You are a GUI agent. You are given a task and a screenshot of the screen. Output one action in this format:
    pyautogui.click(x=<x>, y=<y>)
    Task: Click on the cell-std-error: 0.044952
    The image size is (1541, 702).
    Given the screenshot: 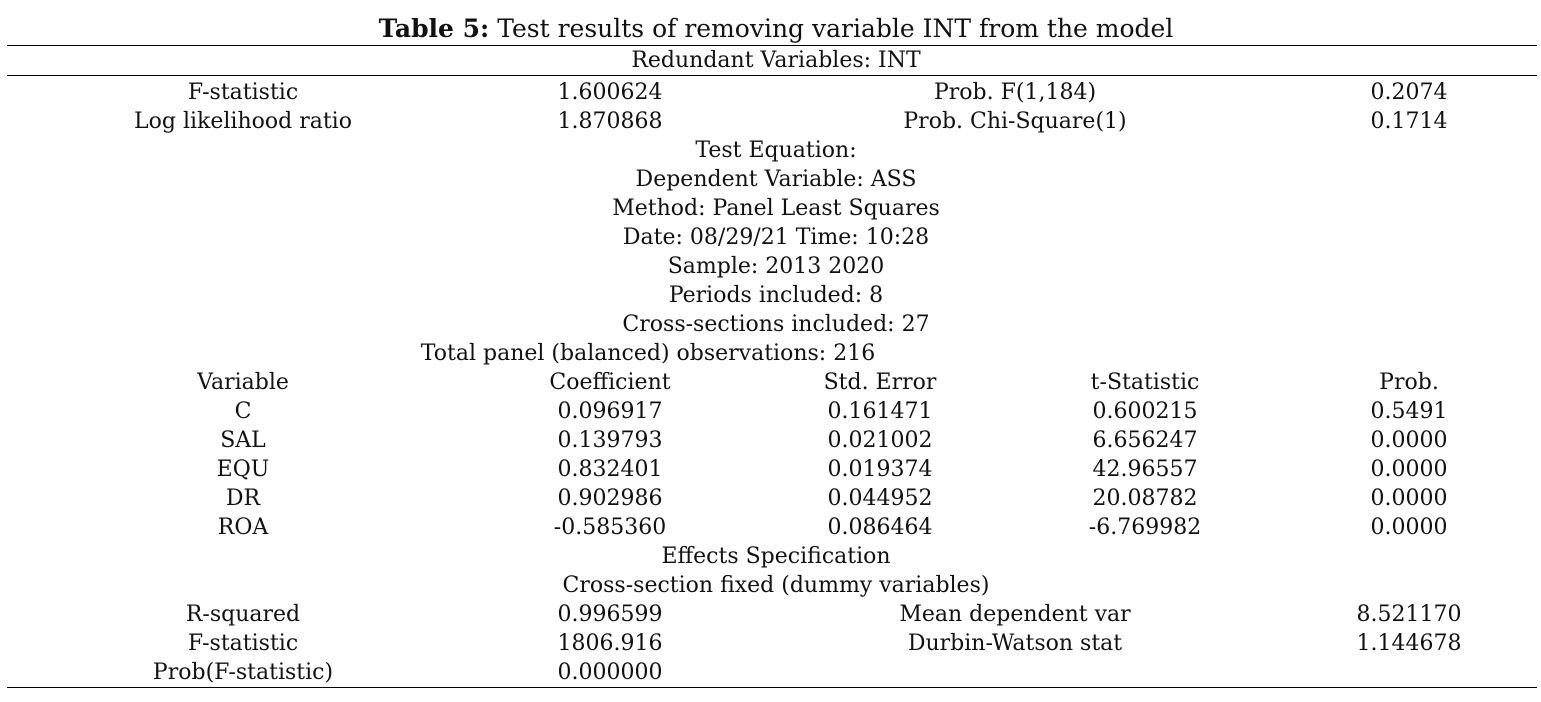 What is the action you would take?
    pyautogui.click(x=880, y=498)
    